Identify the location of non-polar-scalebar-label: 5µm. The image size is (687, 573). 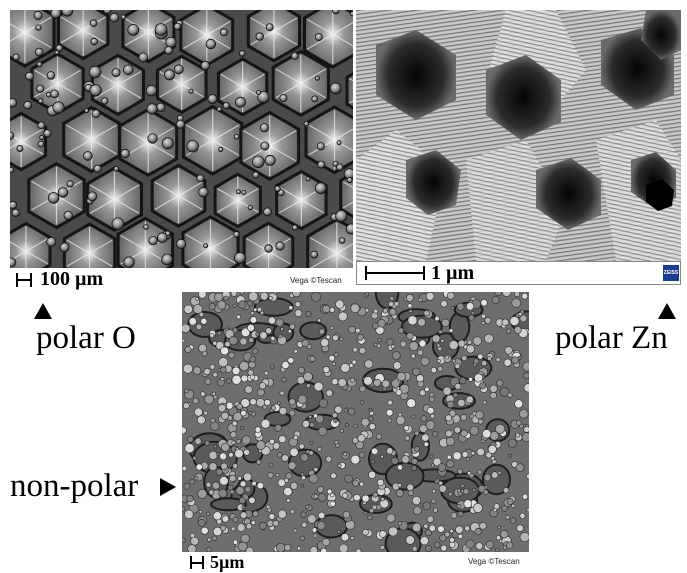
(227, 562).